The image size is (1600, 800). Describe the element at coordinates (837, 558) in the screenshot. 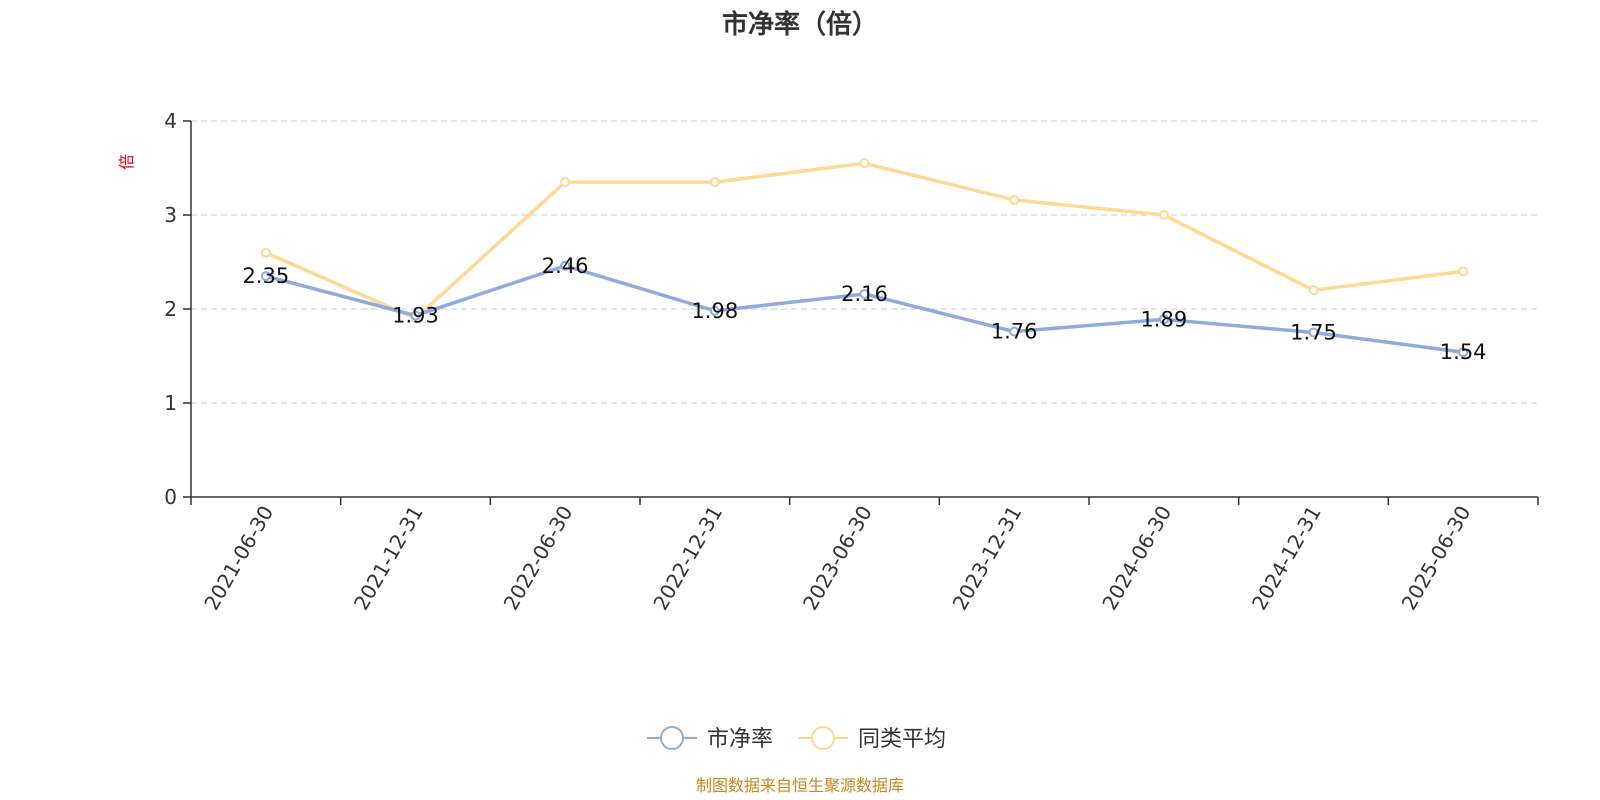

I see `x-tick-label: 2023-06-30` at that location.